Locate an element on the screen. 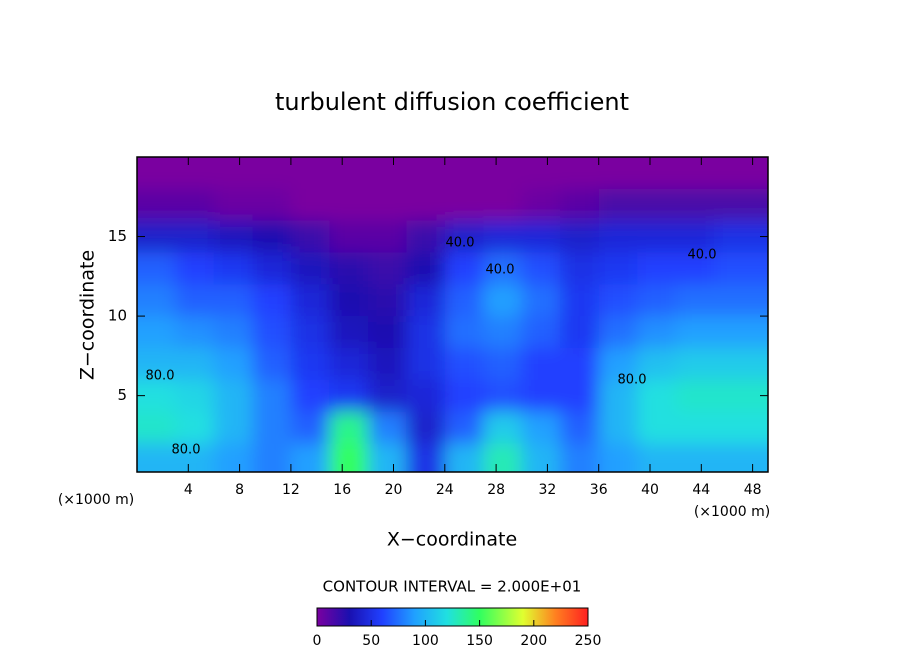 The width and height of the screenshot is (904, 654). contour-caption: CONTOUR INTERVAL = 2.000E+01 is located at coordinates (452, 587).